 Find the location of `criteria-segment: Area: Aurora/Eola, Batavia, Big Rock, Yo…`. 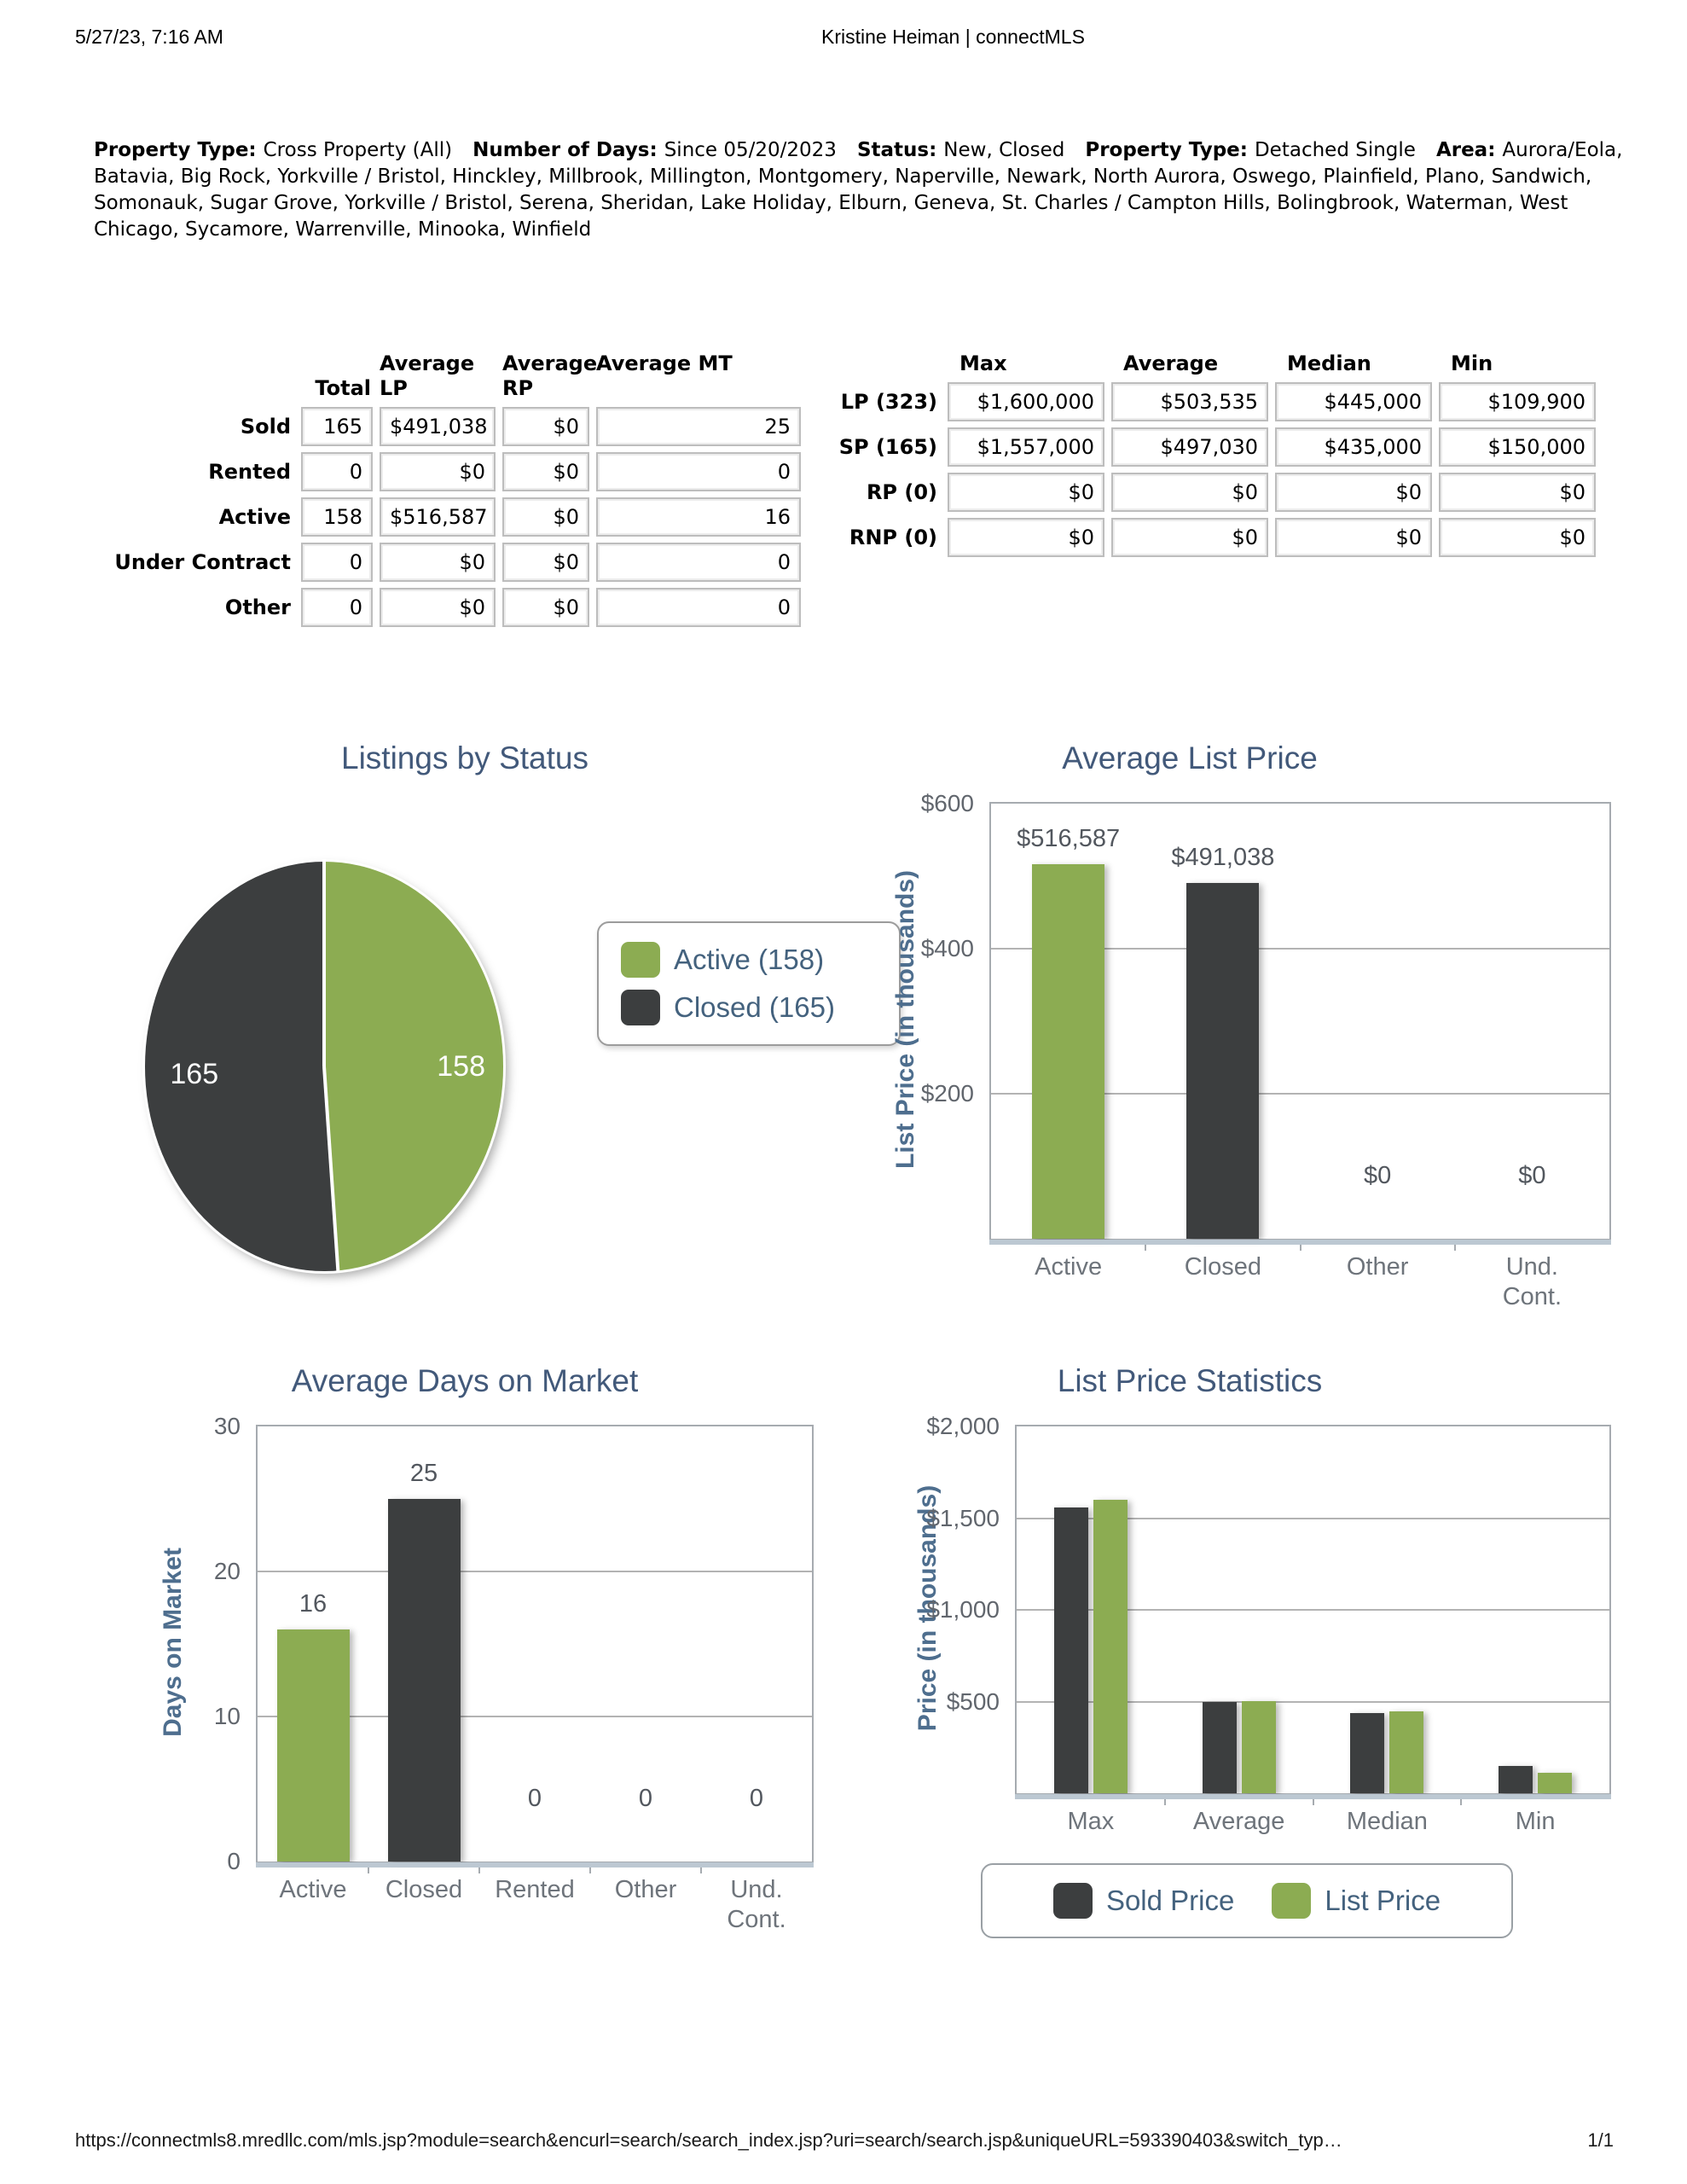

criteria-segment: Area: Aurora/Eola, Batavia, Big Rock, Yo… is located at coordinates (858, 190).